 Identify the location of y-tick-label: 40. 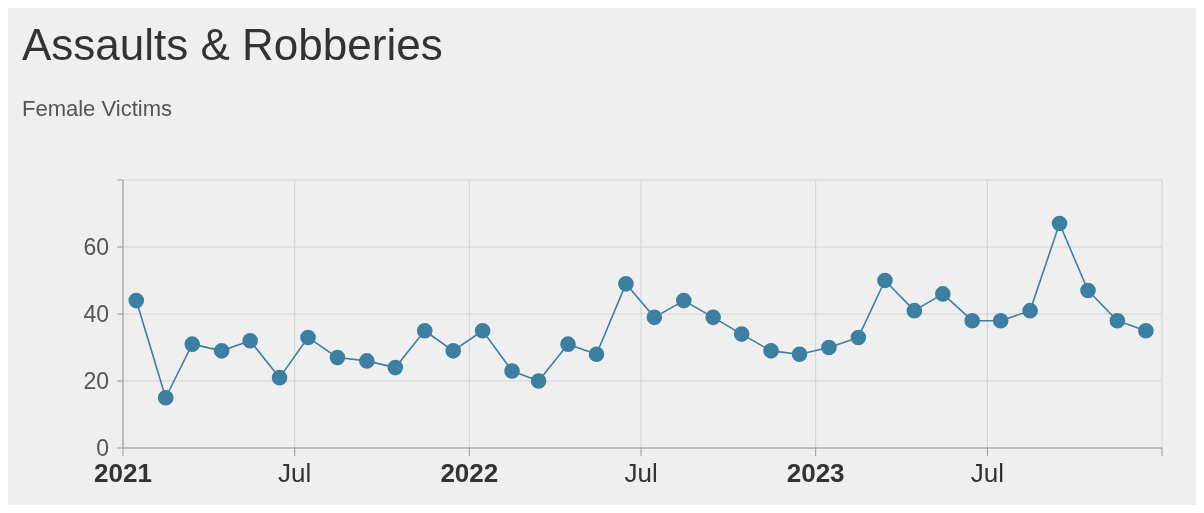
(96, 314).